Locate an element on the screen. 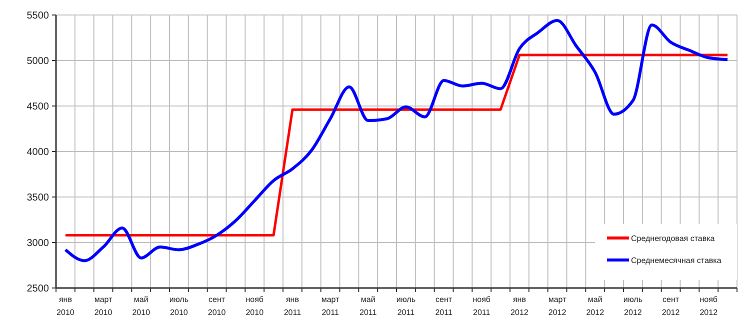 Image resolution: width=750 pixels, height=327 pixels. x-tick-label: март 2012 is located at coordinates (557, 306).